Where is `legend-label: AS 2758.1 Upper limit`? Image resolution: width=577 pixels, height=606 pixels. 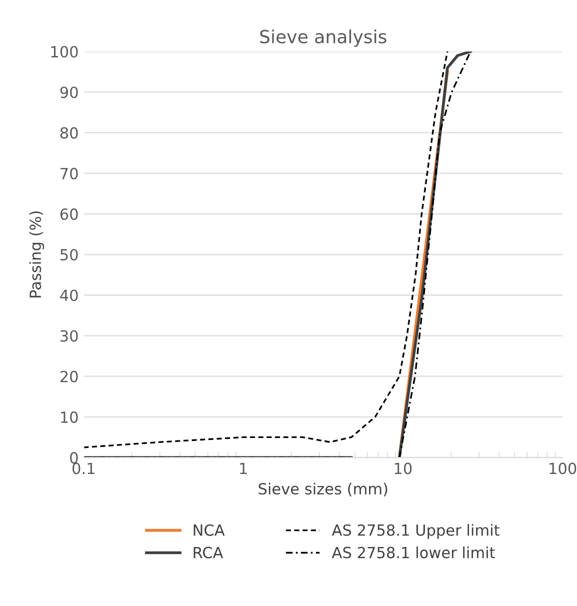 legend-label: AS 2758.1 Upper limit is located at coordinates (416, 531).